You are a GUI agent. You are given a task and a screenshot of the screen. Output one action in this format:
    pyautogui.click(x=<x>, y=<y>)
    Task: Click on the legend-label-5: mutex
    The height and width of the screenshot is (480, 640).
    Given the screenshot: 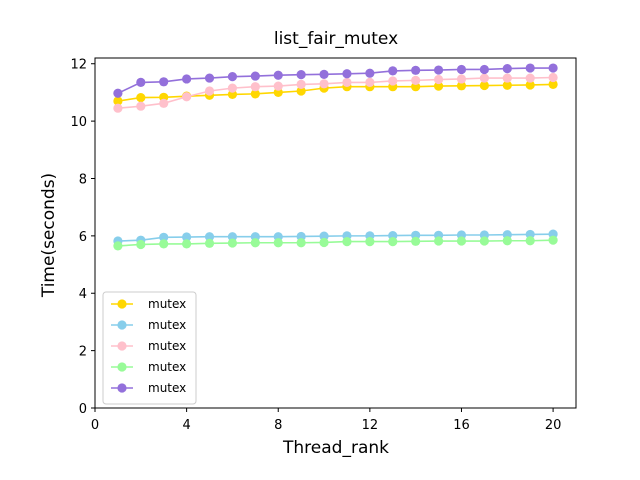 What is the action you would take?
    pyautogui.click(x=167, y=388)
    